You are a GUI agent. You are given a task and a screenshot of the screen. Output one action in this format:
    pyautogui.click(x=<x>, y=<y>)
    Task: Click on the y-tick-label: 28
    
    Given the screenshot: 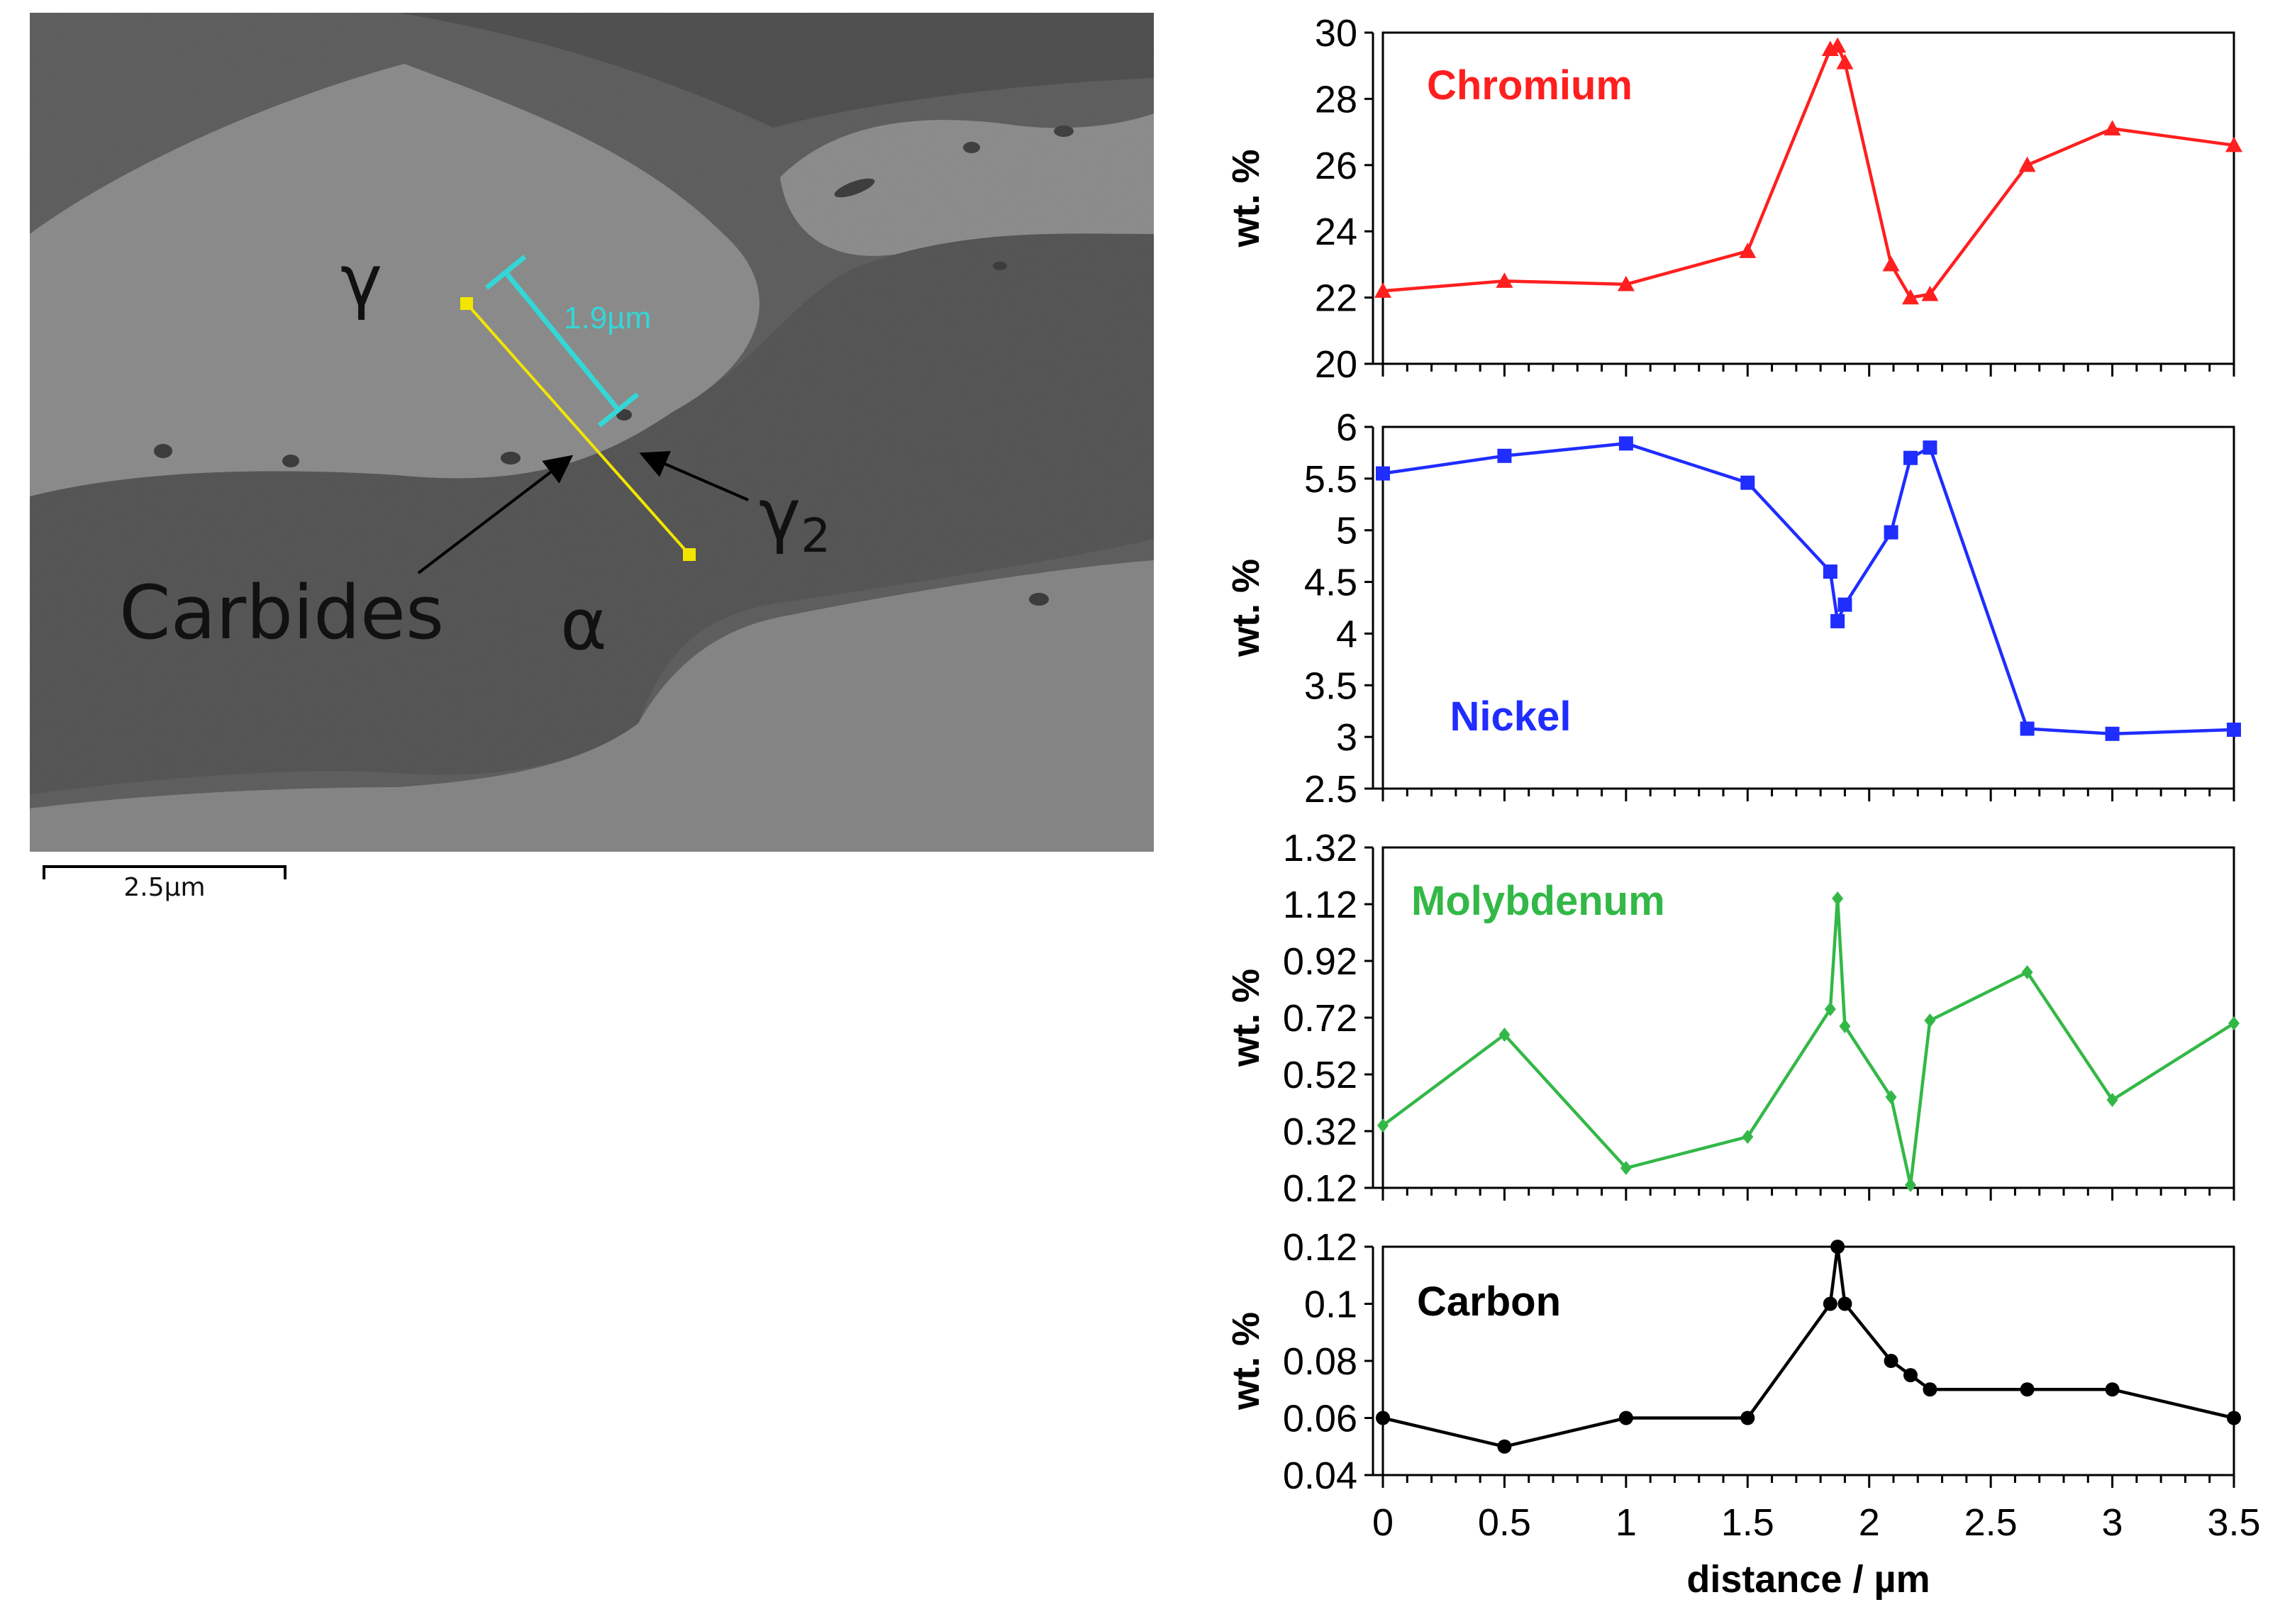 What is the action you would take?
    pyautogui.click(x=1336, y=99)
    